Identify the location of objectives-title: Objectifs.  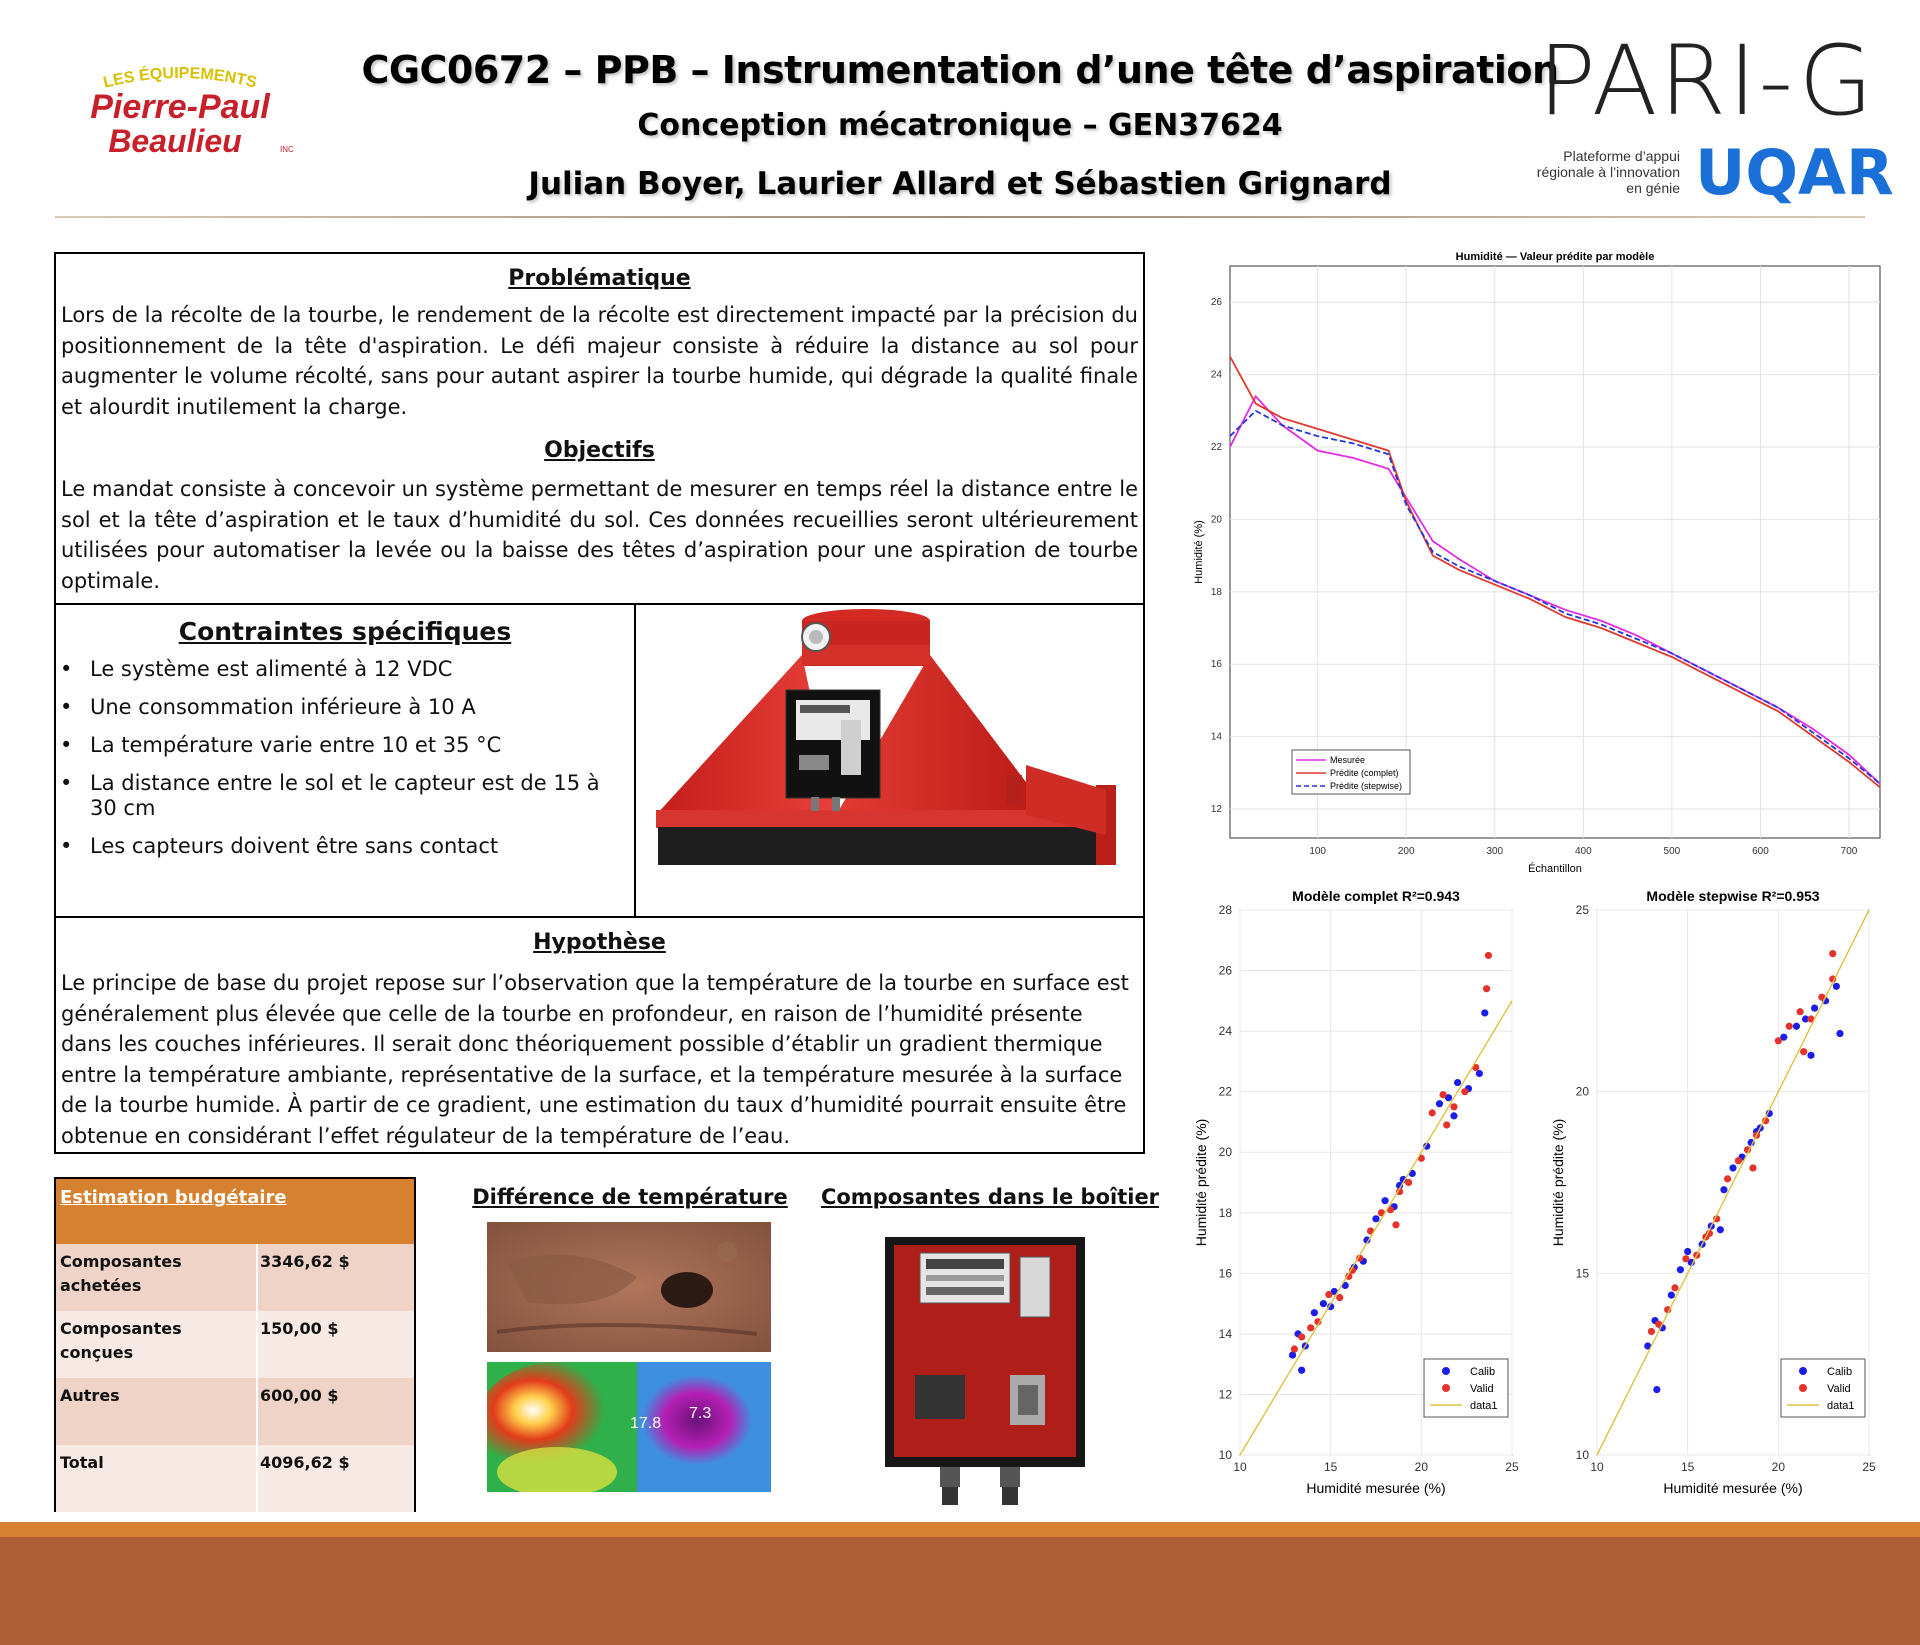
(599, 450).